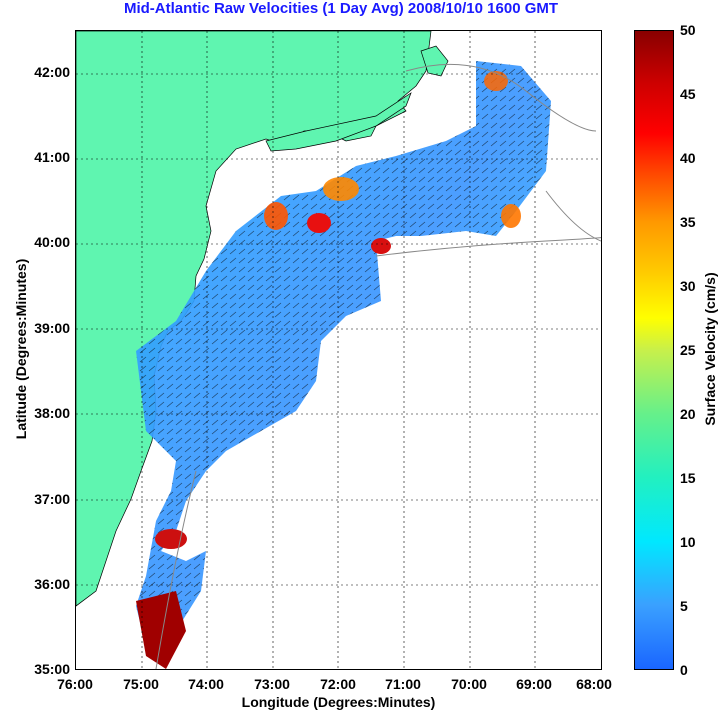 This screenshot has width=724, height=714. I want to click on long-island-land, so click(338, 122).